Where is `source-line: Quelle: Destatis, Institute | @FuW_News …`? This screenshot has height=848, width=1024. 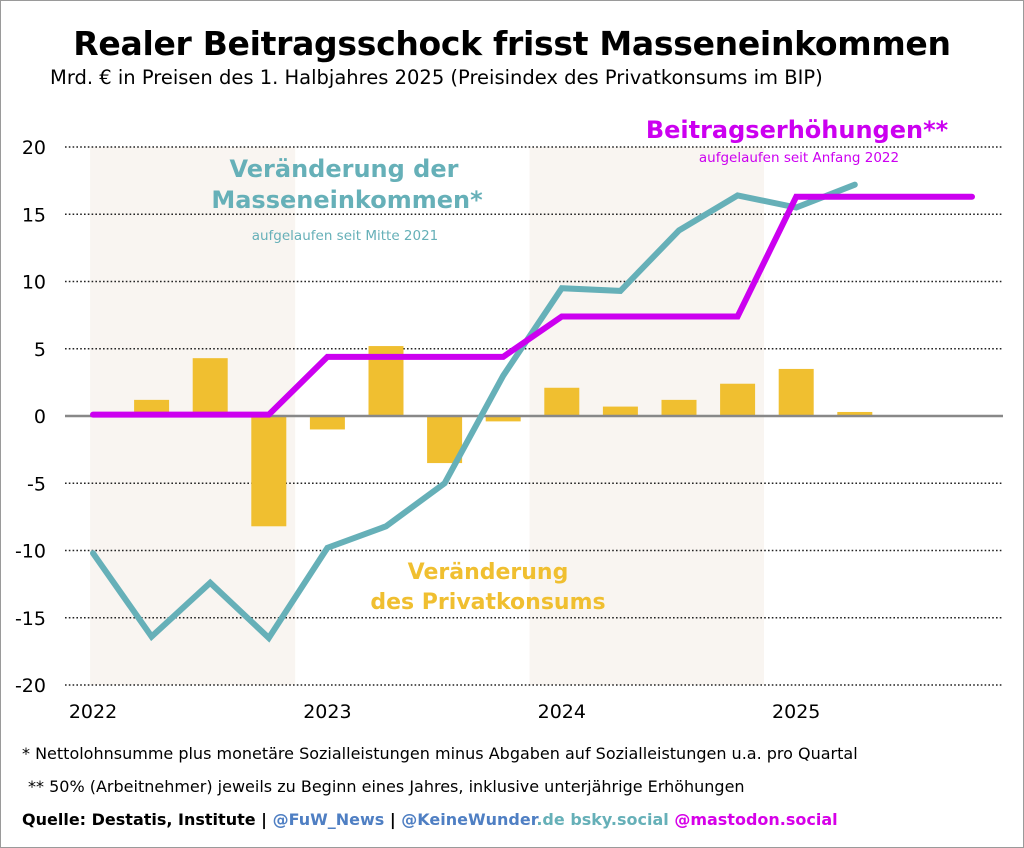 source-line: Quelle: Destatis, Institute | @FuW_News … is located at coordinates (430, 819).